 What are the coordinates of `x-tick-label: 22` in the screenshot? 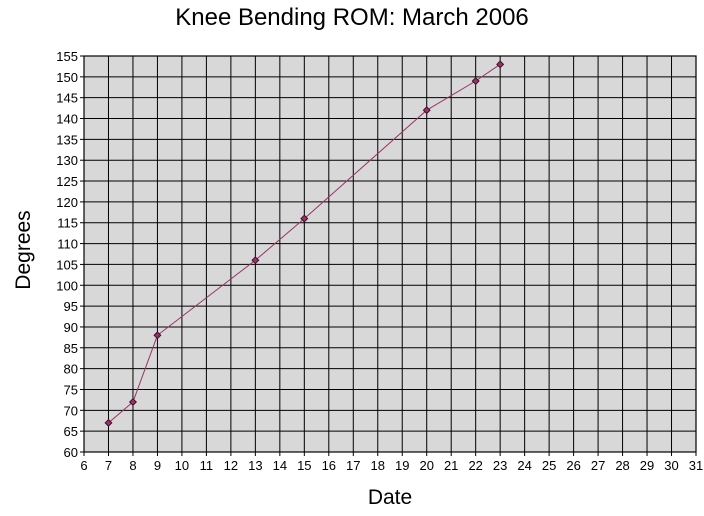 It's located at (475, 465).